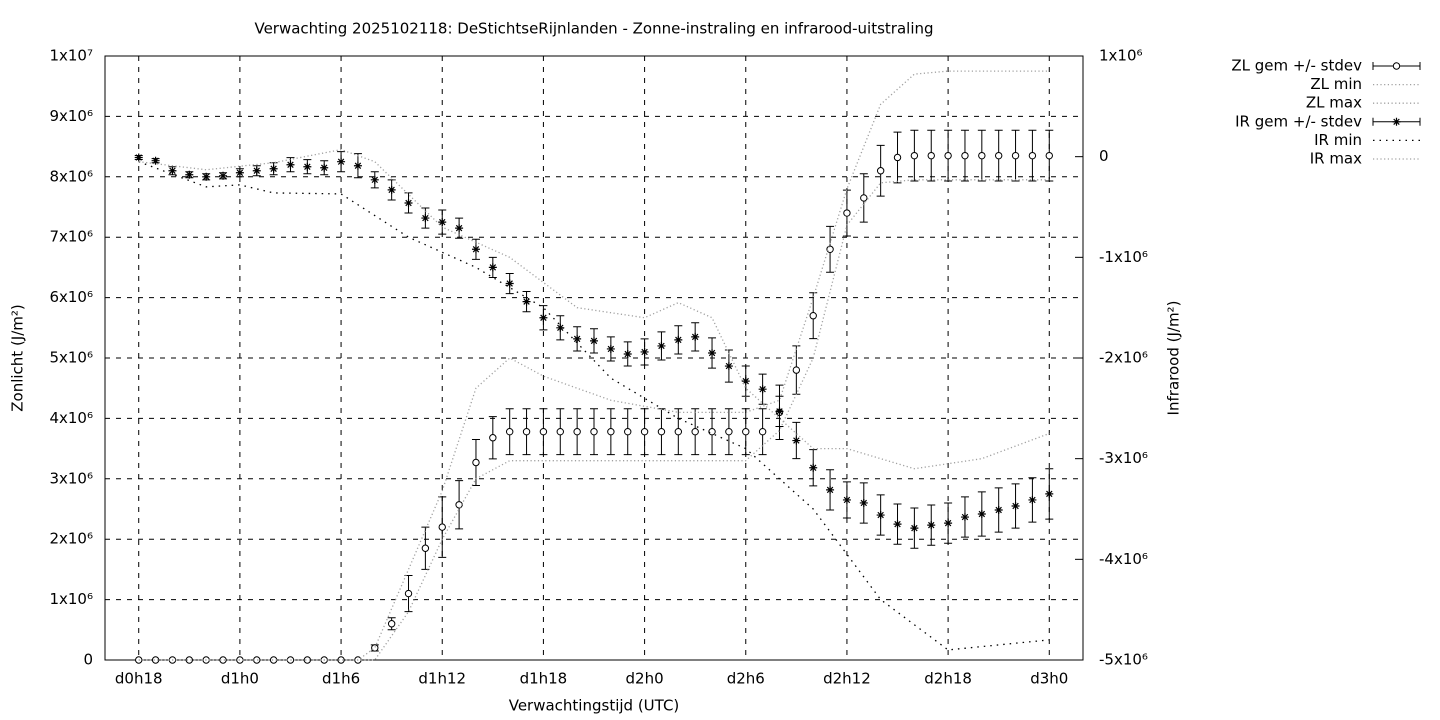 The height and width of the screenshot is (720, 1440). I want to click on y-tick-label: 4x10⁶, so click(71, 418).